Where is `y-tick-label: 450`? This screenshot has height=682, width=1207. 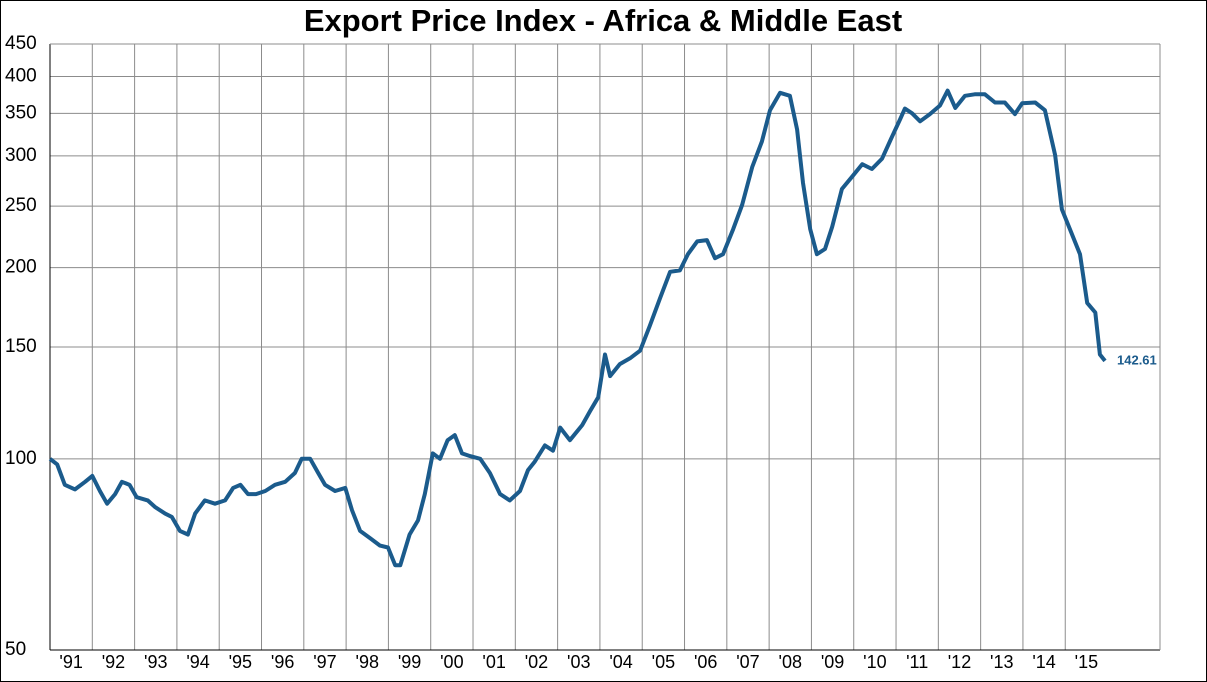 y-tick-label: 450 is located at coordinates (21, 43).